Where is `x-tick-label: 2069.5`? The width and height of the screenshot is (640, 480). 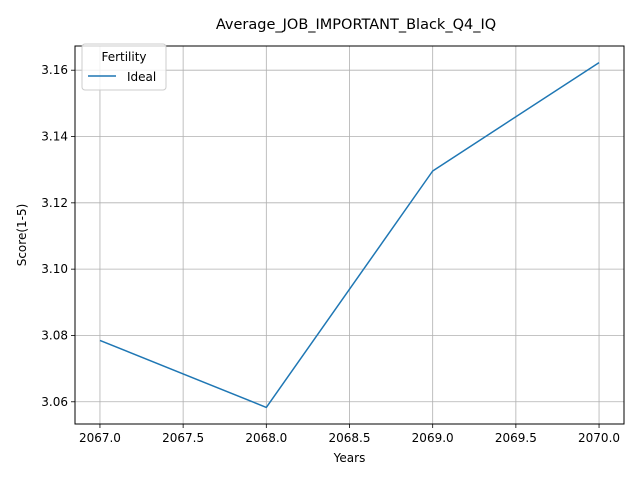 x-tick-label: 2069.5 is located at coordinates (516, 438).